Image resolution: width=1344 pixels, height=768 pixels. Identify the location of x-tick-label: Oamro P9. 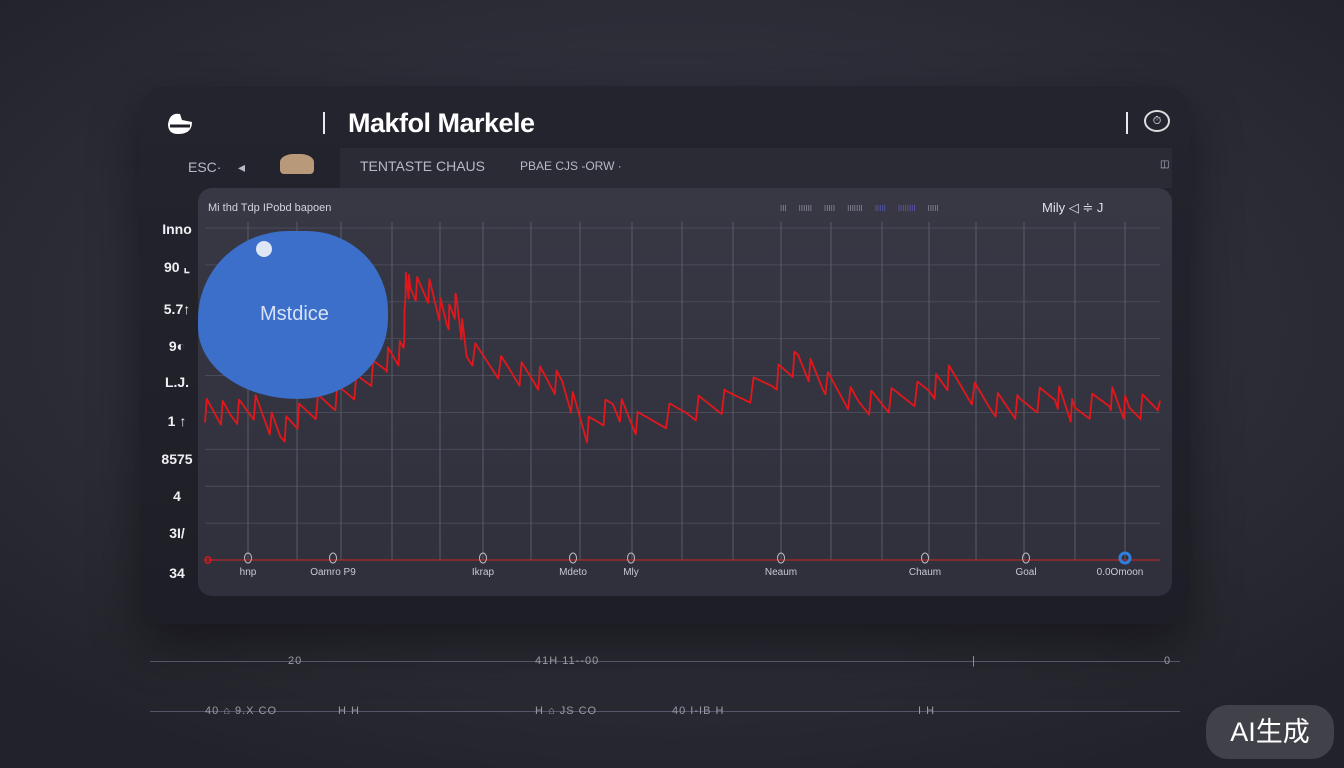
(333, 572).